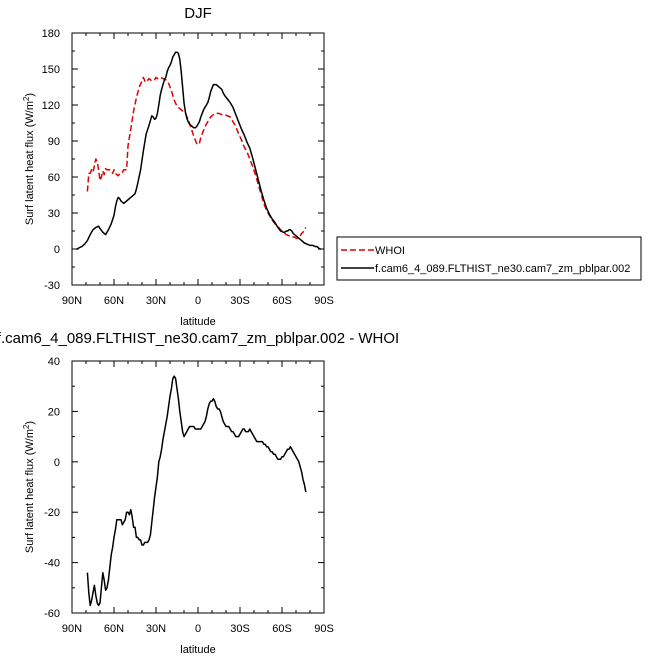 Image resolution: width=648 pixels, height=659 pixels. What do you see at coordinates (52, 513) in the screenshot?
I see `bottom-ytick-label: -20` at bounding box center [52, 513].